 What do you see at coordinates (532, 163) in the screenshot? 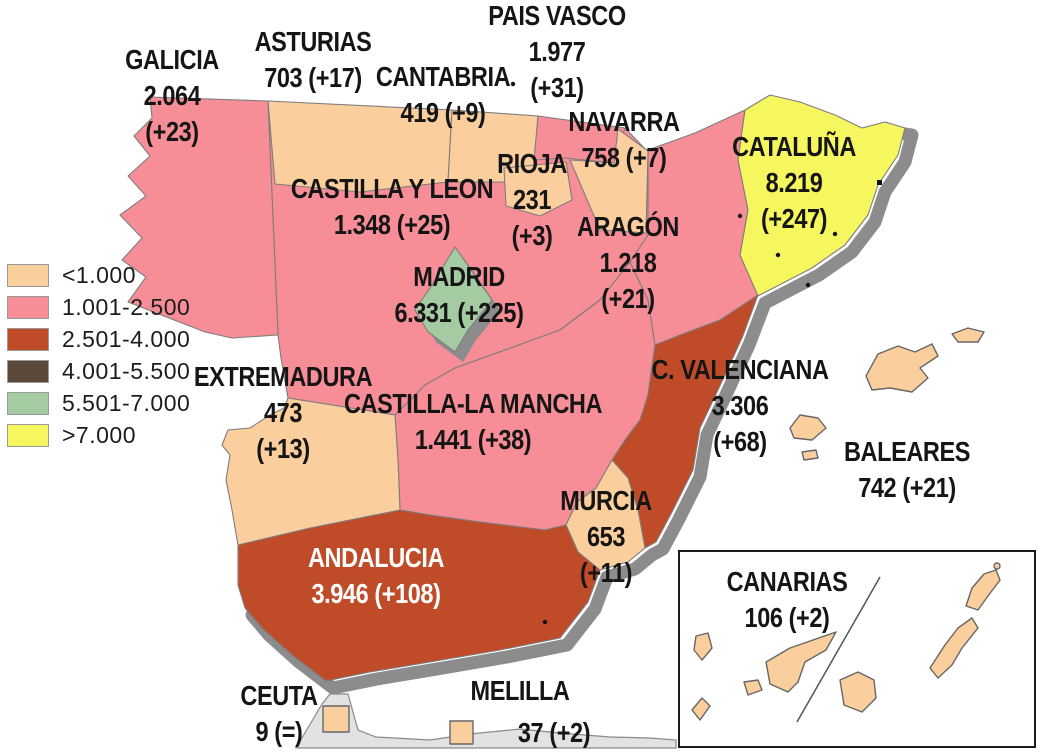
I see `region-name: RIOJA` at bounding box center [532, 163].